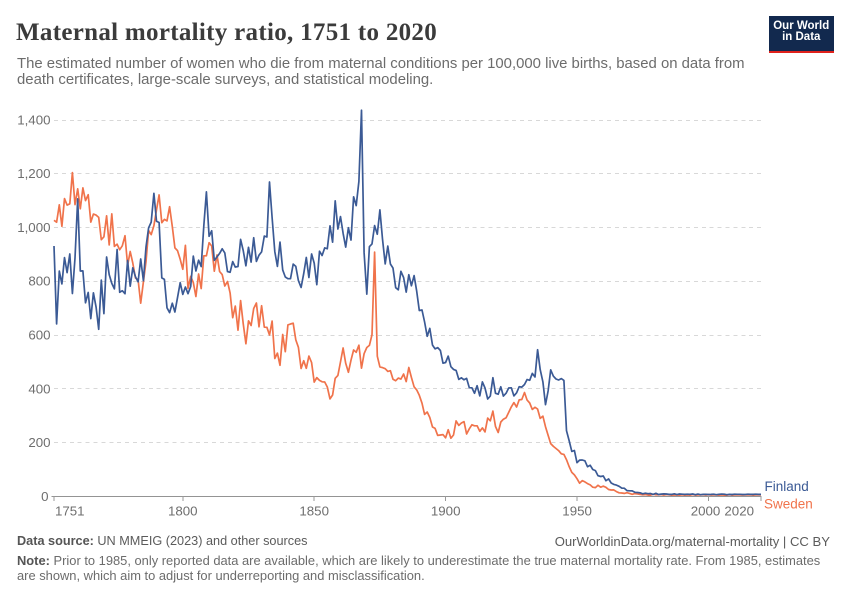 The width and height of the screenshot is (850, 600). What do you see at coordinates (577, 511) in the screenshot?
I see `svg-text: 1950` at bounding box center [577, 511].